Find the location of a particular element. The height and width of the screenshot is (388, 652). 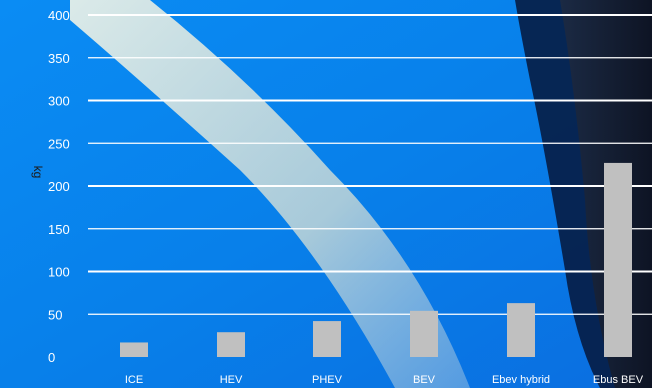

x-tick-label: HEV is located at coordinates (231, 380).